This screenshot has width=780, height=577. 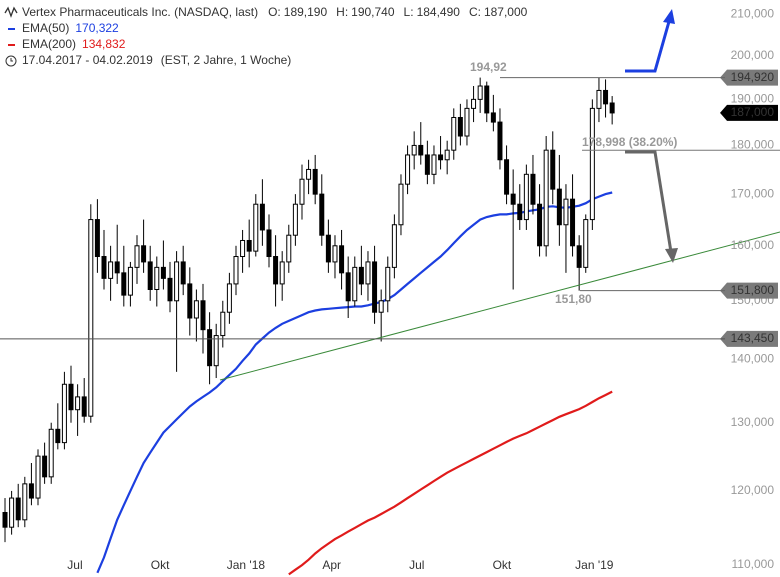 I want to click on y-tick-label: 160,000, so click(x=753, y=245).